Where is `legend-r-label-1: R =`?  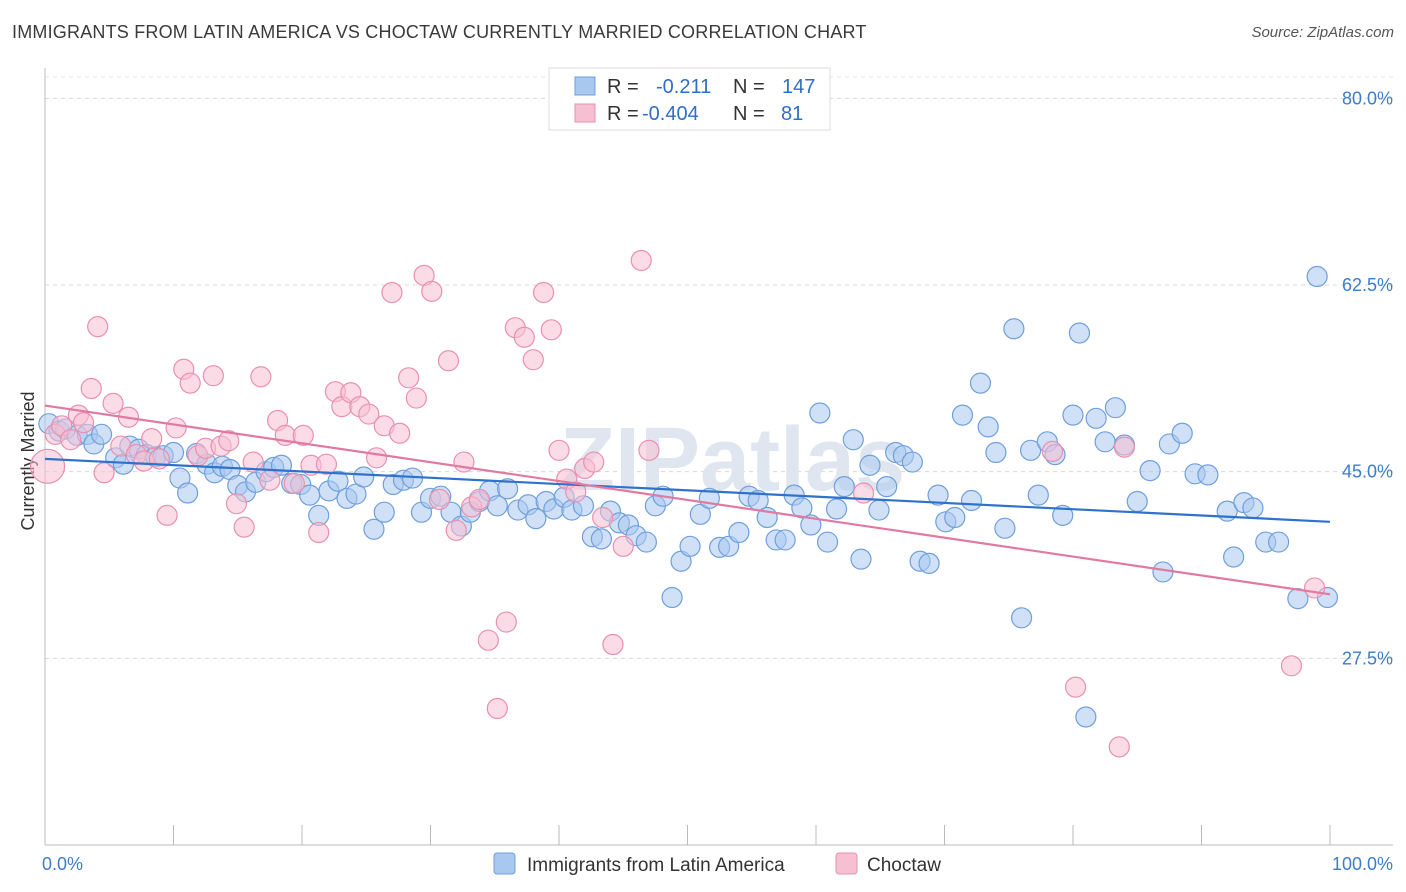
legend-r-label-1: R = is located at coordinates (623, 87).